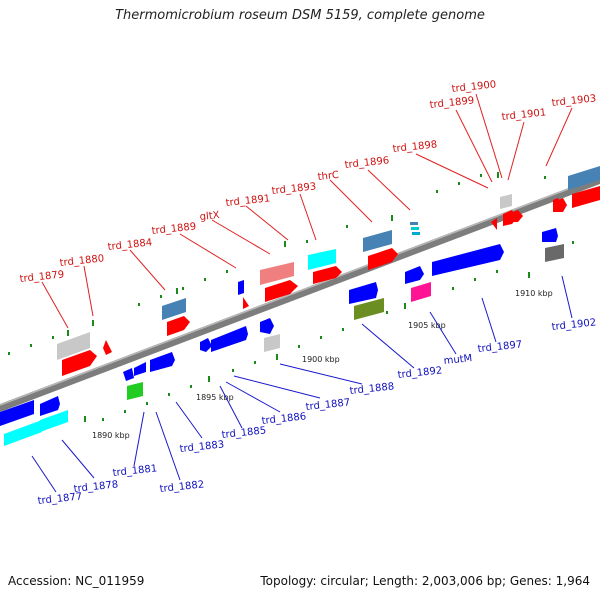 The image size is (600, 600). What do you see at coordinates (130, 245) in the screenshot?
I see `gene-label: trd_1884` at bounding box center [130, 245].